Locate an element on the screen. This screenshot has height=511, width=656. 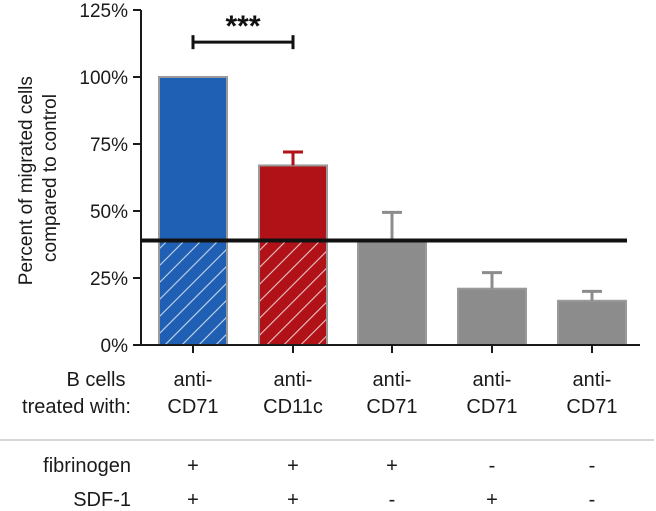
condition-label: SDF-1 is located at coordinates (102, 500).